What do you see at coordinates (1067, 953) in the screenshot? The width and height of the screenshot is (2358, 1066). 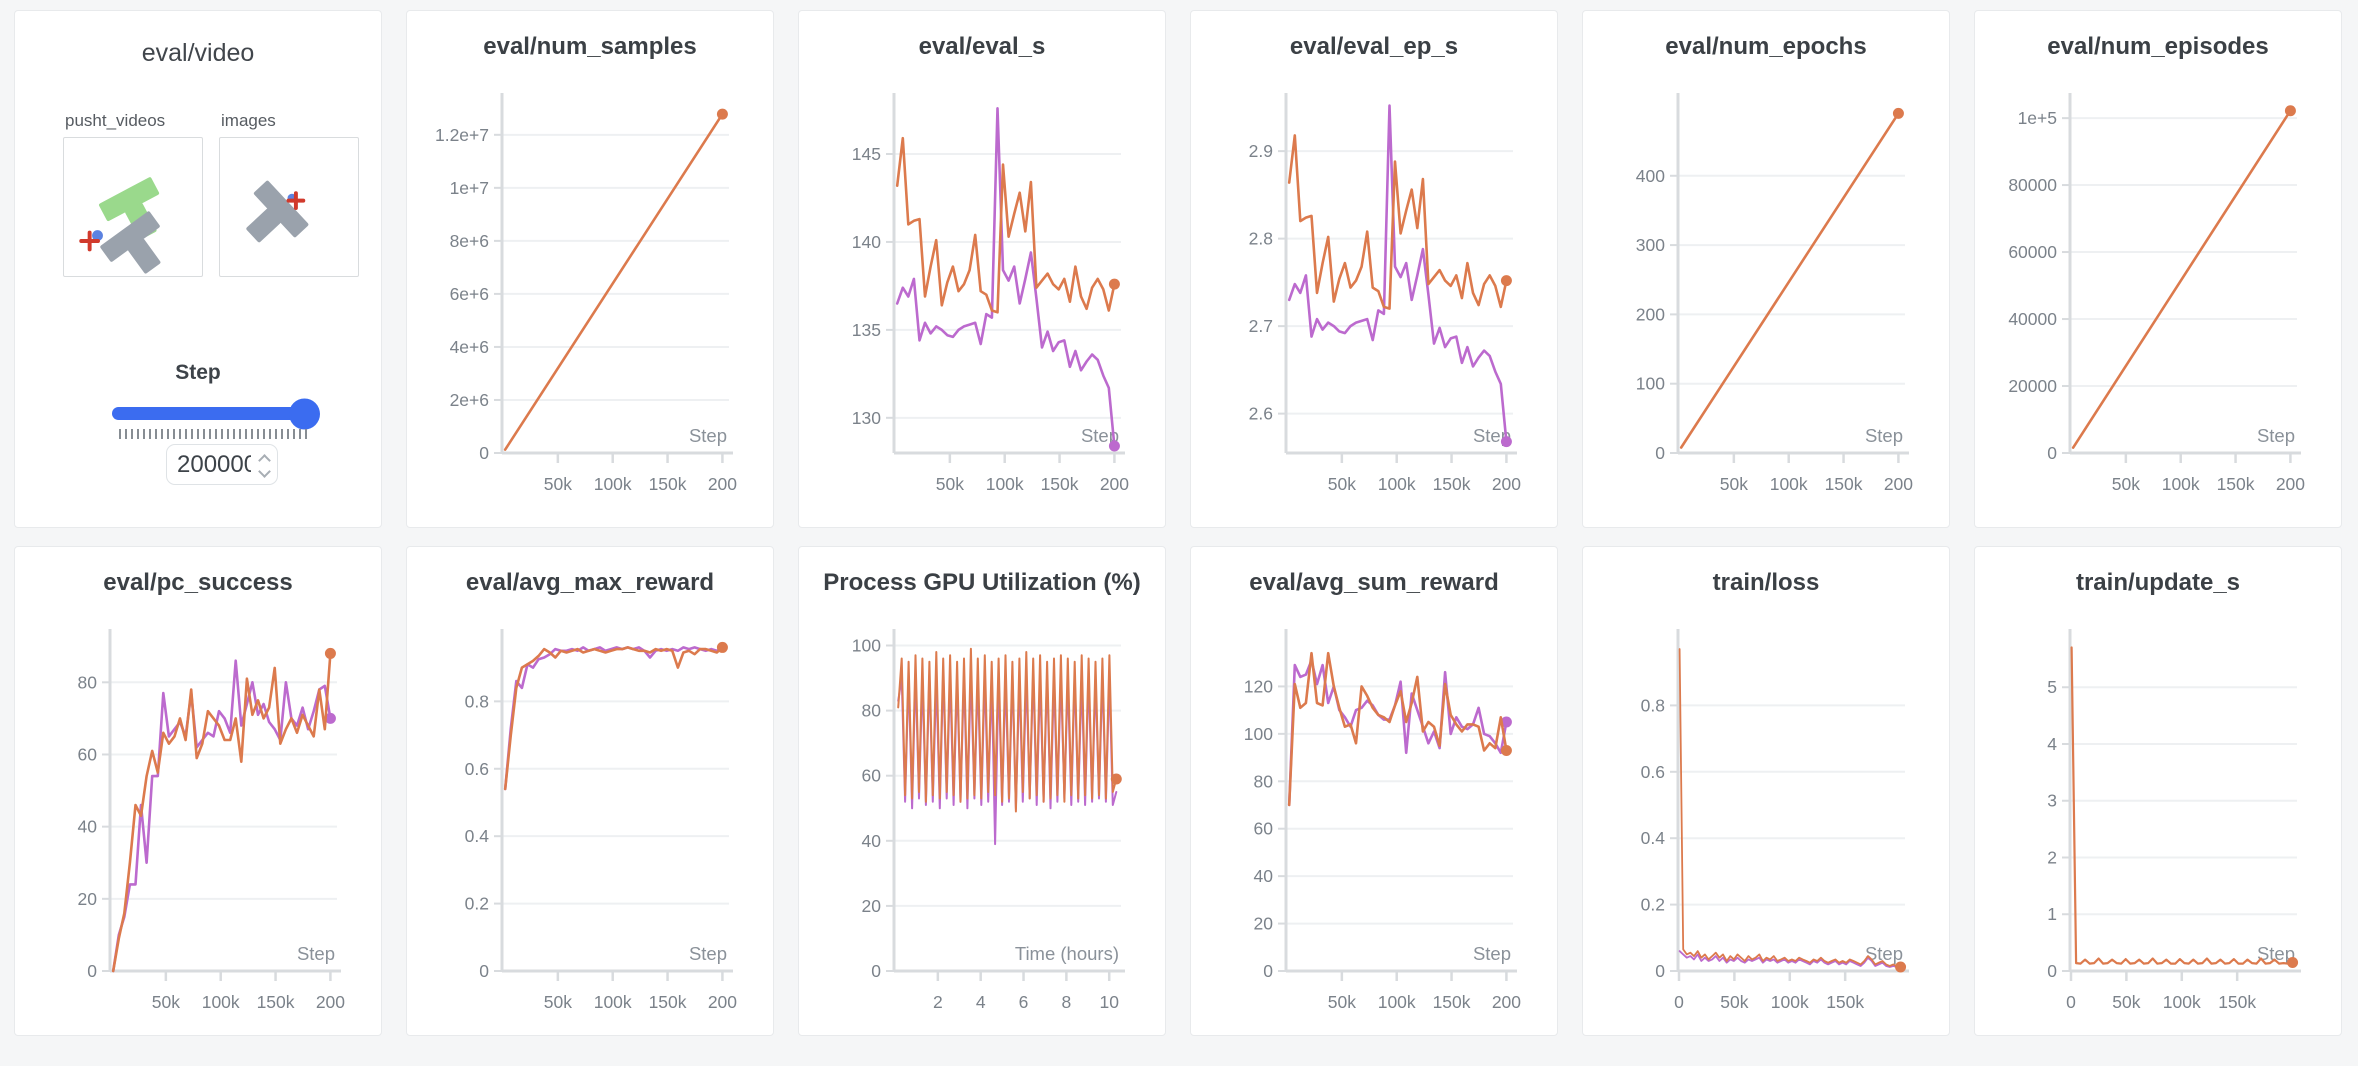 I see `x-axis-label: Time (hours)` at bounding box center [1067, 953].